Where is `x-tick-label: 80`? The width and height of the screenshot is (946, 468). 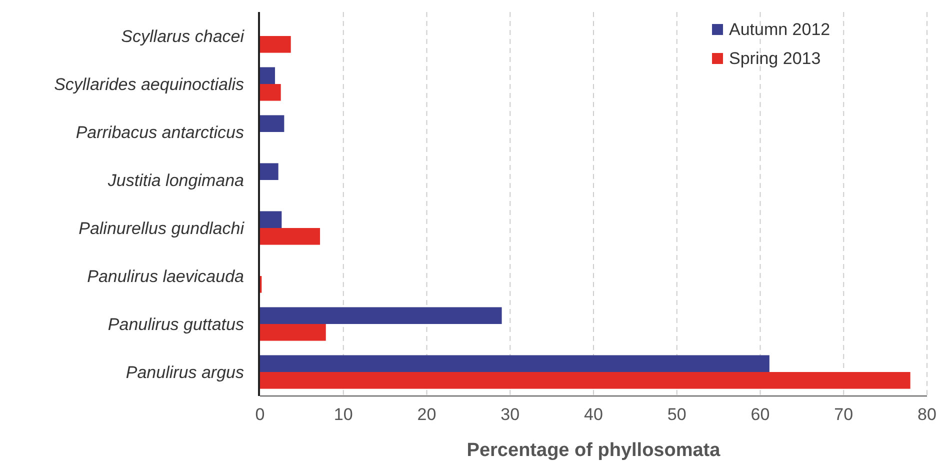 x-tick-label: 80 is located at coordinates (927, 414).